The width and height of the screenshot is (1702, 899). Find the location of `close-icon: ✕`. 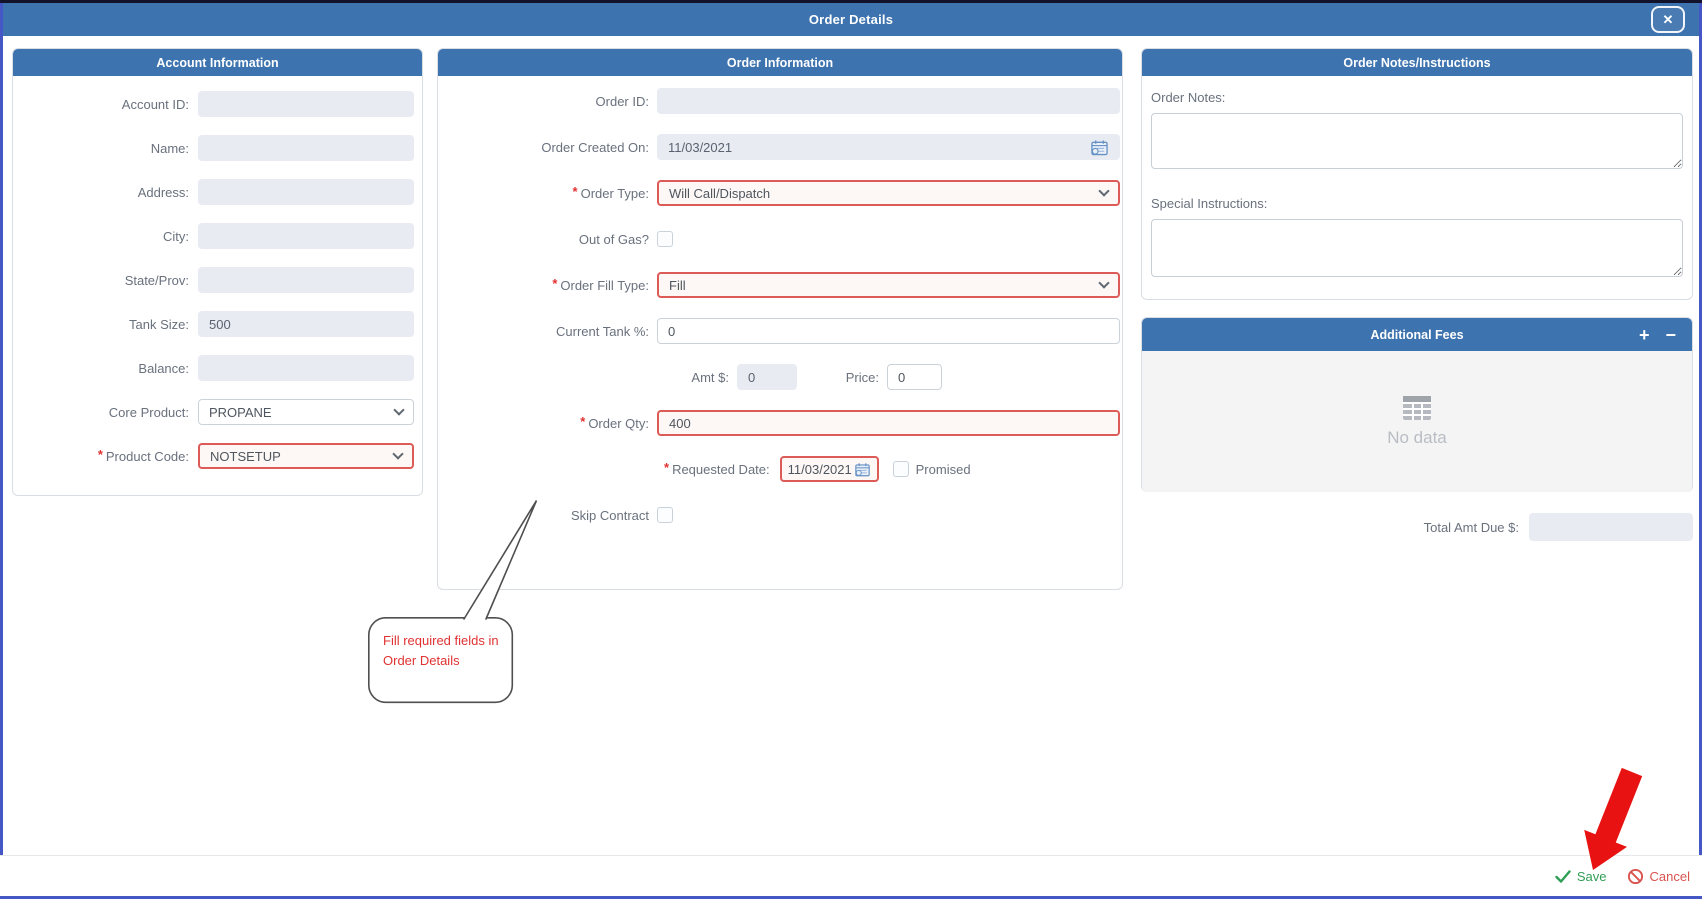

close-icon: ✕ is located at coordinates (1668, 19).